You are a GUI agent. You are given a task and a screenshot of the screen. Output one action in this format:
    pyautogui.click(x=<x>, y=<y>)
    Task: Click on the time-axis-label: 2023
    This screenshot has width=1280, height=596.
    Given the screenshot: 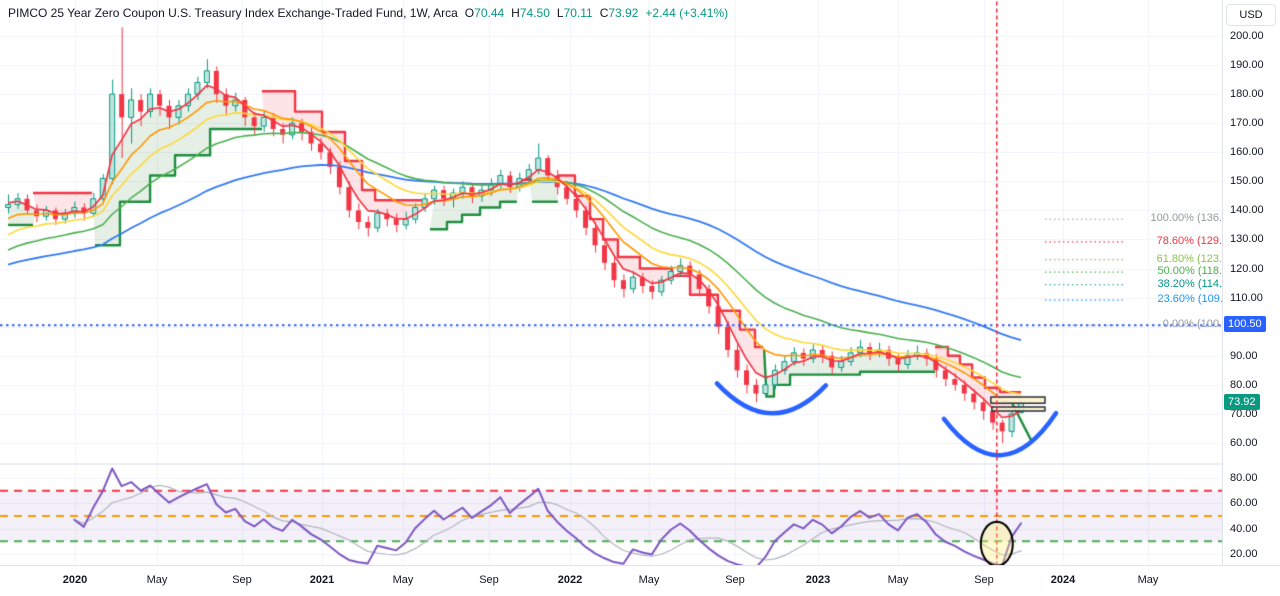 What is the action you would take?
    pyautogui.click(x=818, y=580)
    